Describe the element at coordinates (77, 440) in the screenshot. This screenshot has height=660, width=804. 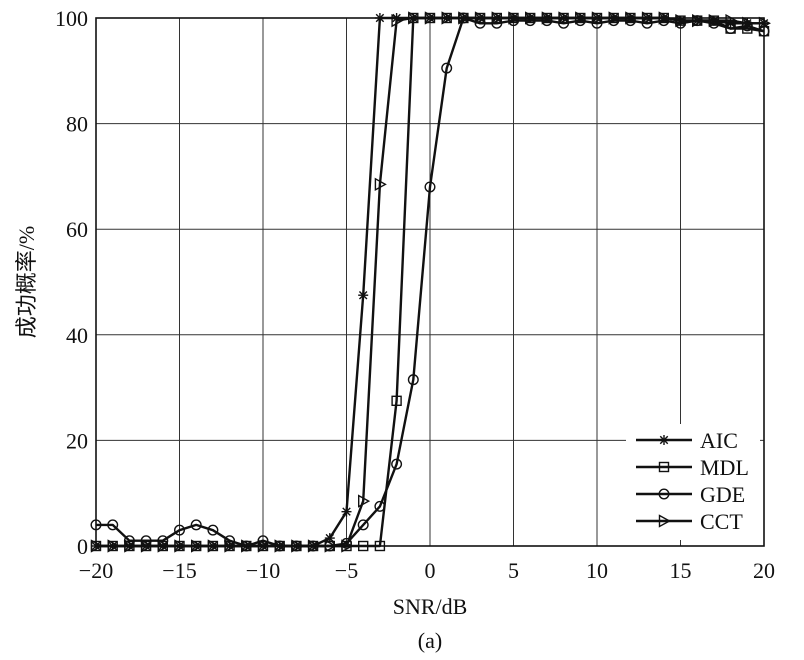
I see `y-tick-label: 20` at that location.